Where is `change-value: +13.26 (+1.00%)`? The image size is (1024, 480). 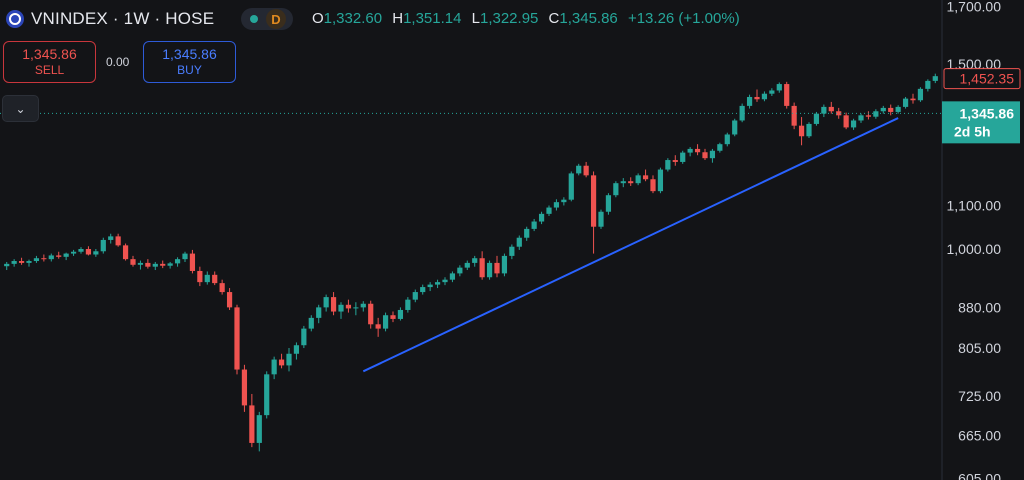
change-value: +13.26 (+1.00%) is located at coordinates (683, 18).